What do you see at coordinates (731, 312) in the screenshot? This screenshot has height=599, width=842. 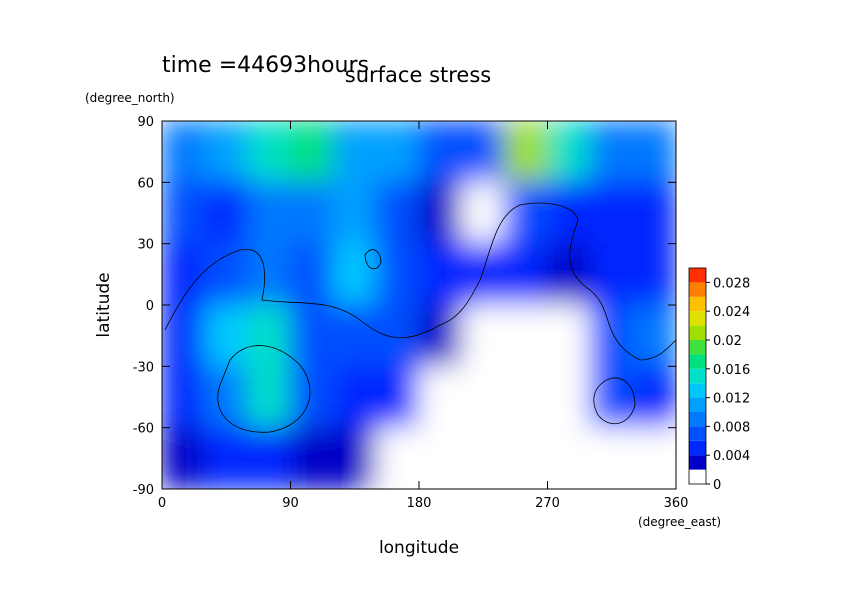 I see `colorbar-tick-label: 0.024` at bounding box center [731, 312].